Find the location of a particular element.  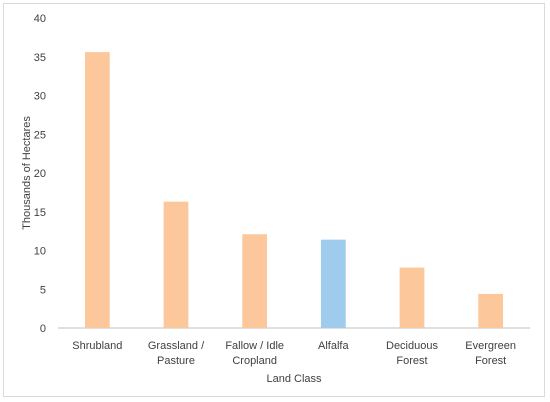

y-tick-label: 30 is located at coordinates (40, 97).